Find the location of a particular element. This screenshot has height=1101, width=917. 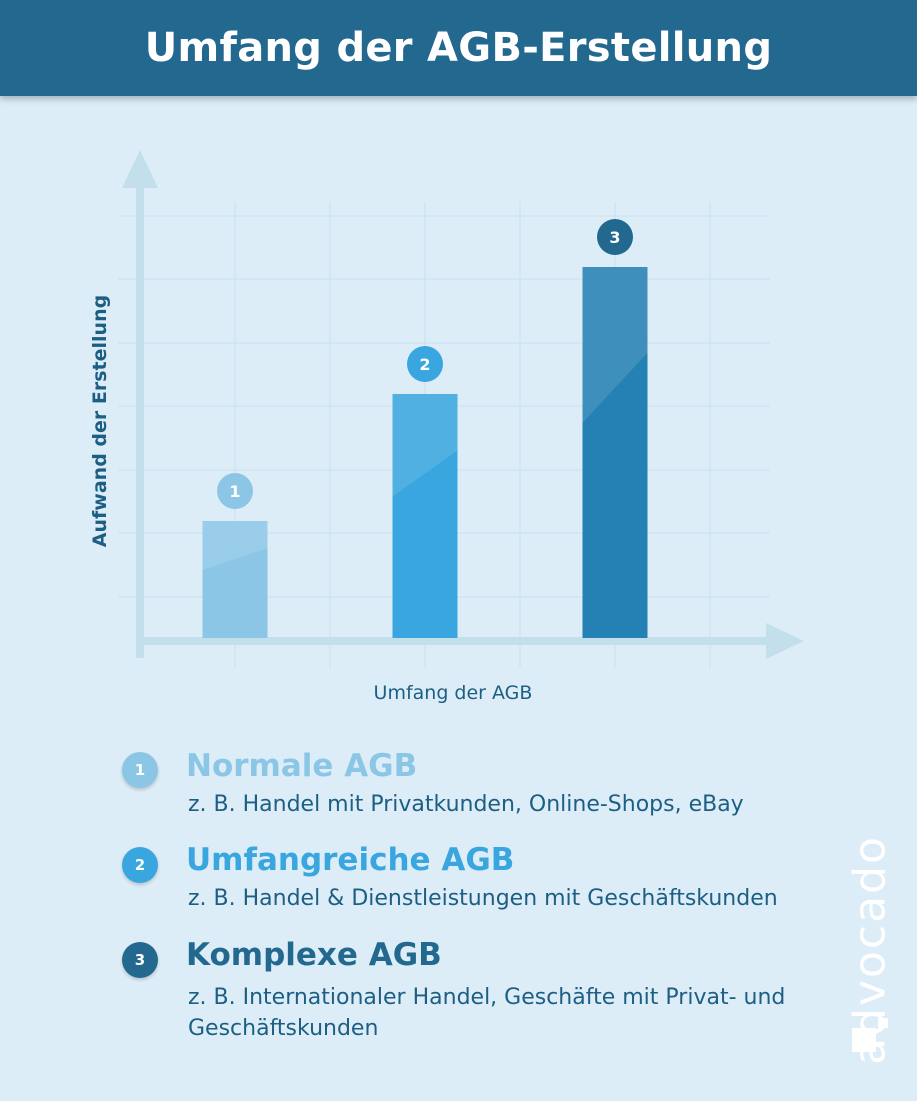

y-axis-label: Aufwand der Erstellung is located at coordinates (100, 421).